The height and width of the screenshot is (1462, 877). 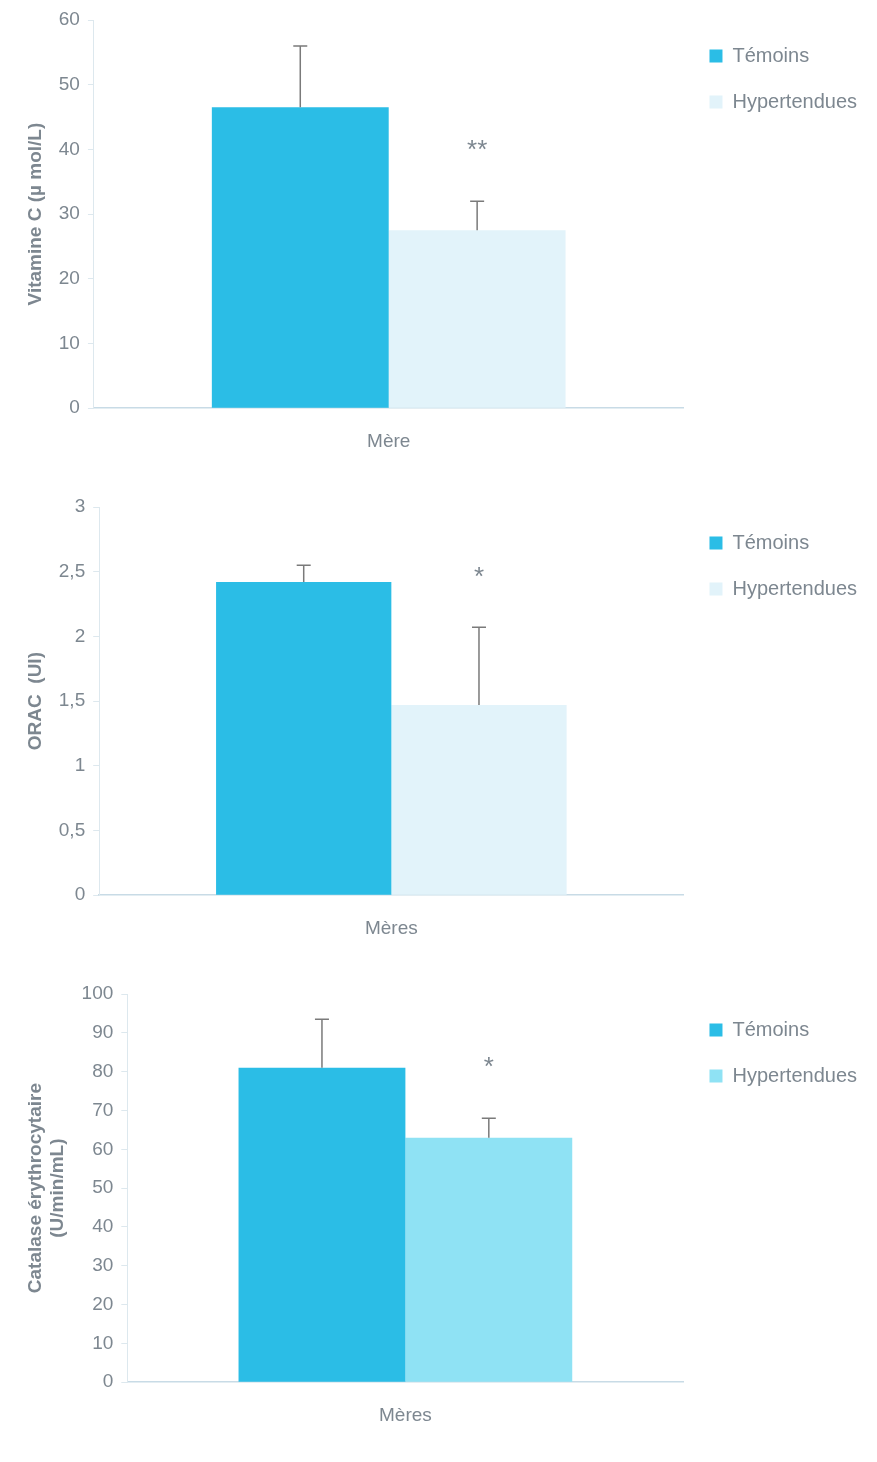 What do you see at coordinates (80, 635) in the screenshot?
I see `y-tick-label: 2` at bounding box center [80, 635].